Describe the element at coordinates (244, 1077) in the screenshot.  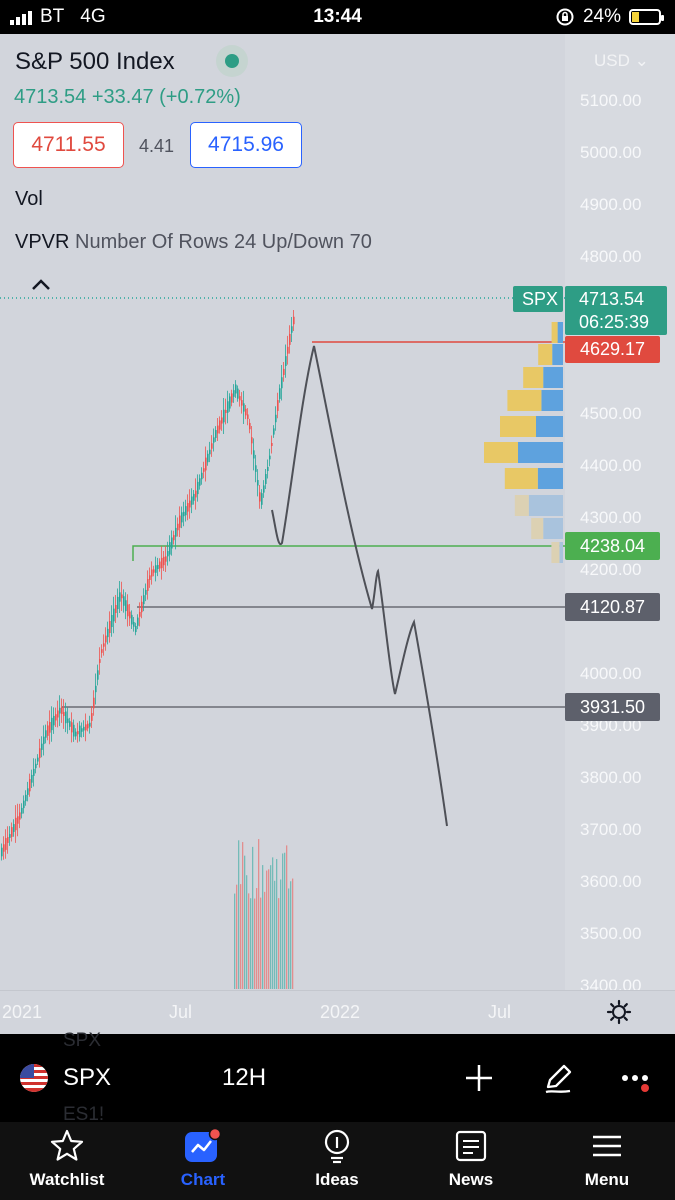
I see `interval-selector: 12H` at that location.